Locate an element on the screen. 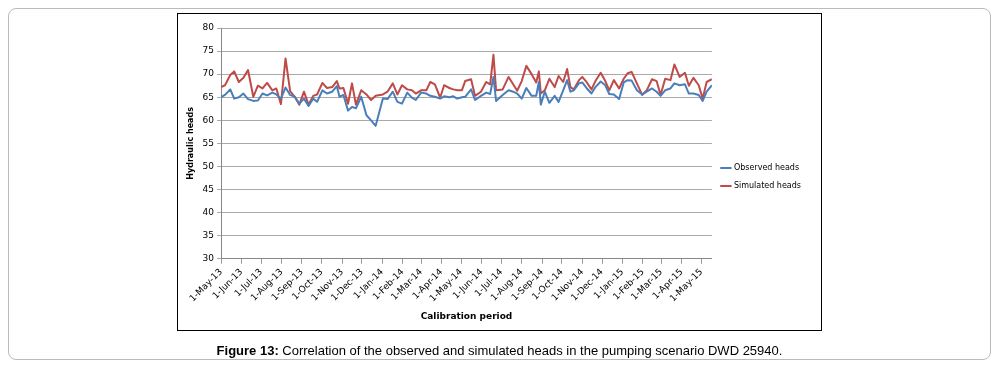 This screenshot has height=371, width=1001. y-axis-title: Hydraulic heads is located at coordinates (190, 143).